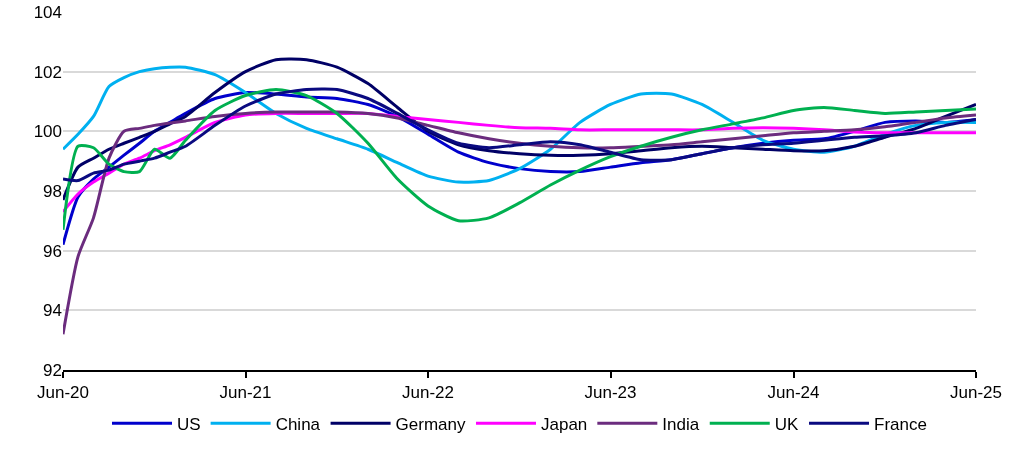 Image resolution: width=1012 pixels, height=454 pixels. I want to click on x-tick-label: Jun-22, so click(428, 393).